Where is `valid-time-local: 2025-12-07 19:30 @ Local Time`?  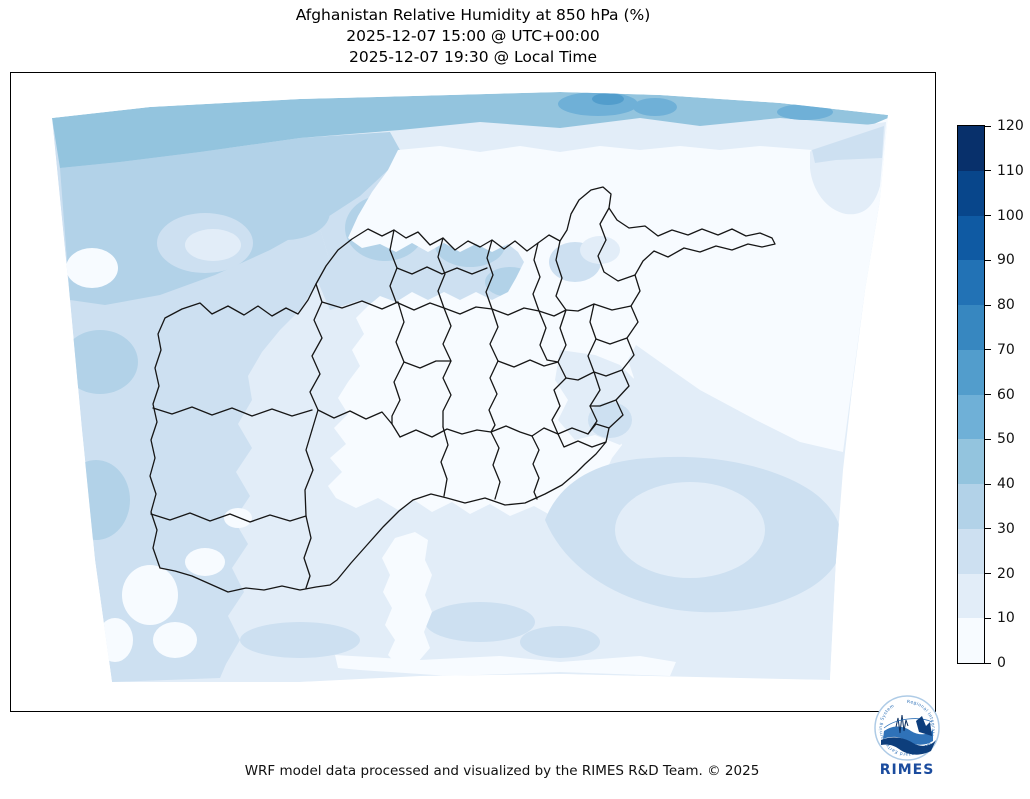
valid-time-local: 2025-12-07 19:30 @ Local Time is located at coordinates (473, 57).